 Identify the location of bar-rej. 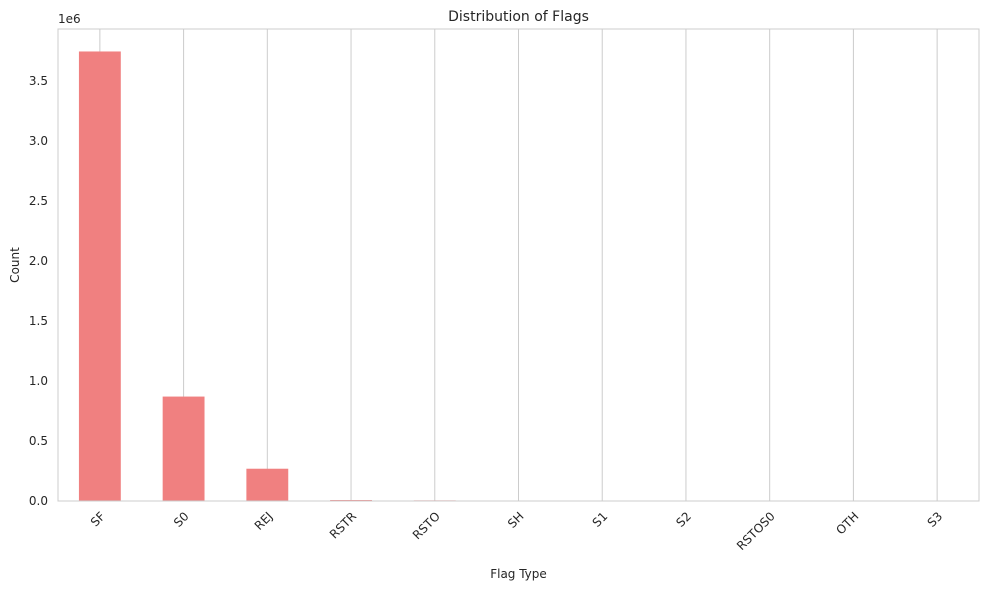
(267, 484).